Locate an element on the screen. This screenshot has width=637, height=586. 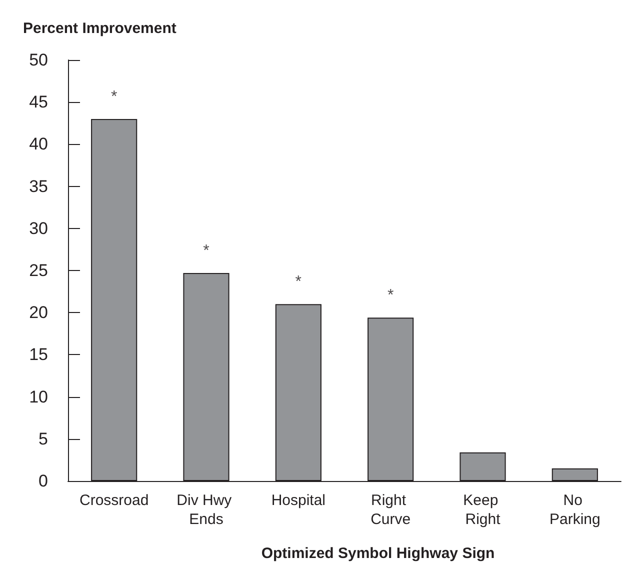
y-tick-label: 15 is located at coordinates (38, 354).